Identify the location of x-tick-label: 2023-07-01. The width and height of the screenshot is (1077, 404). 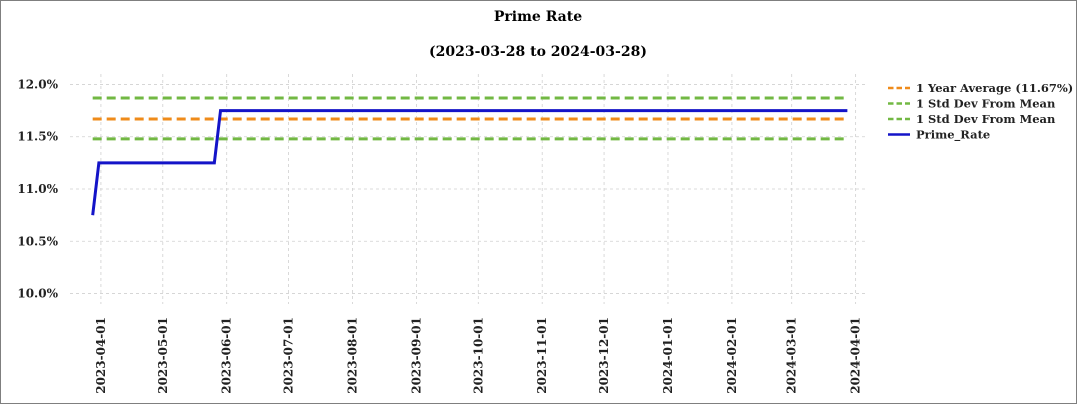
(289, 355).